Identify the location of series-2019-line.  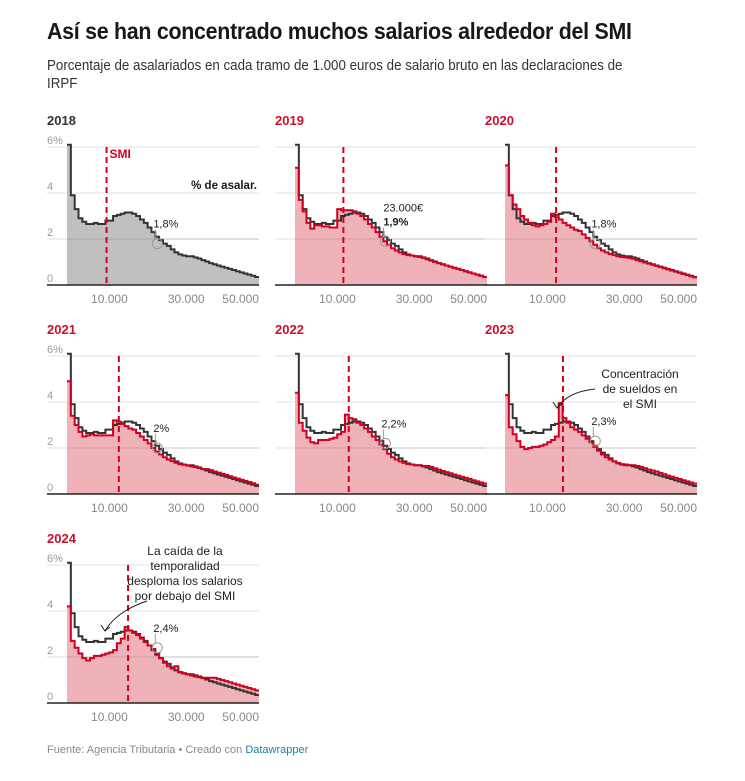
(391, 222).